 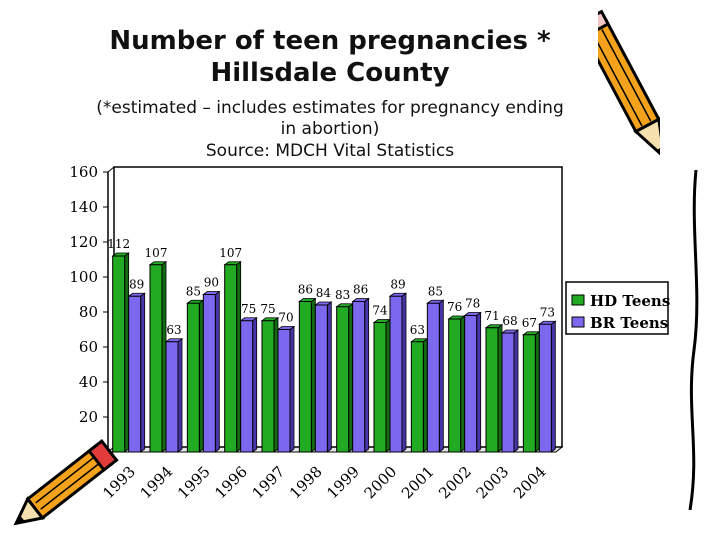 I want to click on hd-teens-value-label: 112, so click(x=118, y=244).